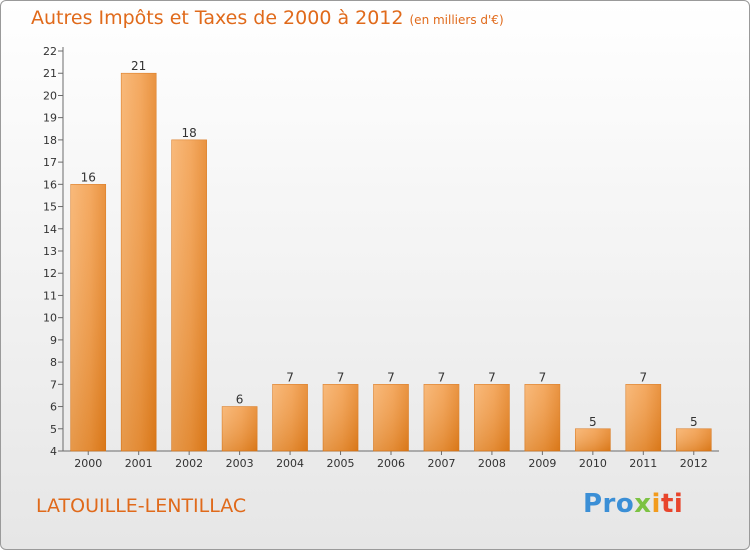  Describe the element at coordinates (290, 463) in the screenshot. I see `x-tick-label: 2004` at that location.